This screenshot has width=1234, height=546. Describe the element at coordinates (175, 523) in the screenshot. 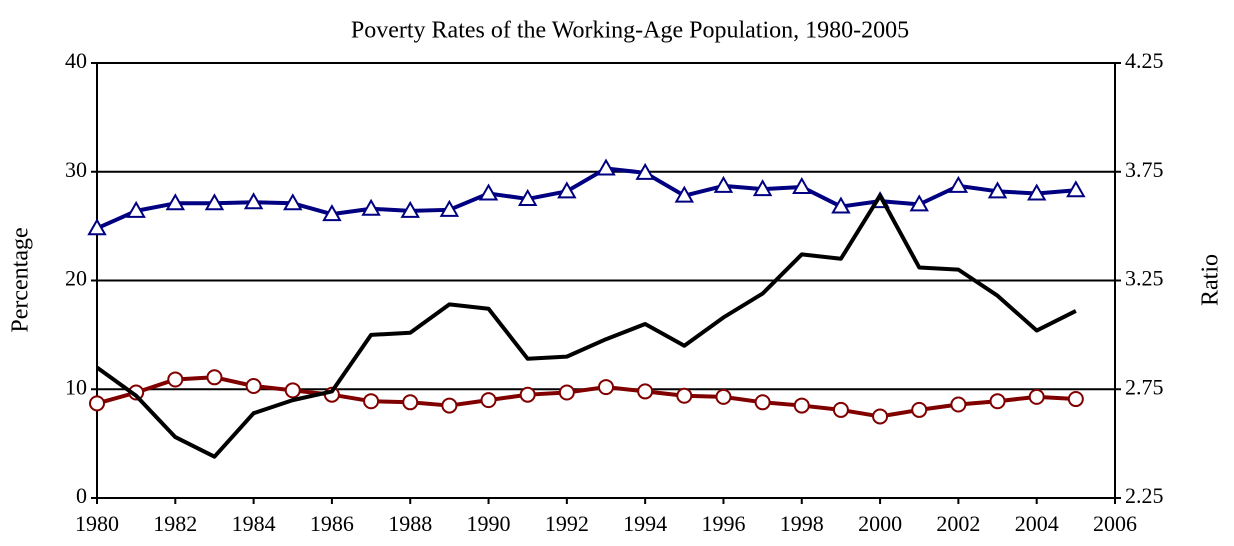

I see `x-tick-label: 1982` at that location.